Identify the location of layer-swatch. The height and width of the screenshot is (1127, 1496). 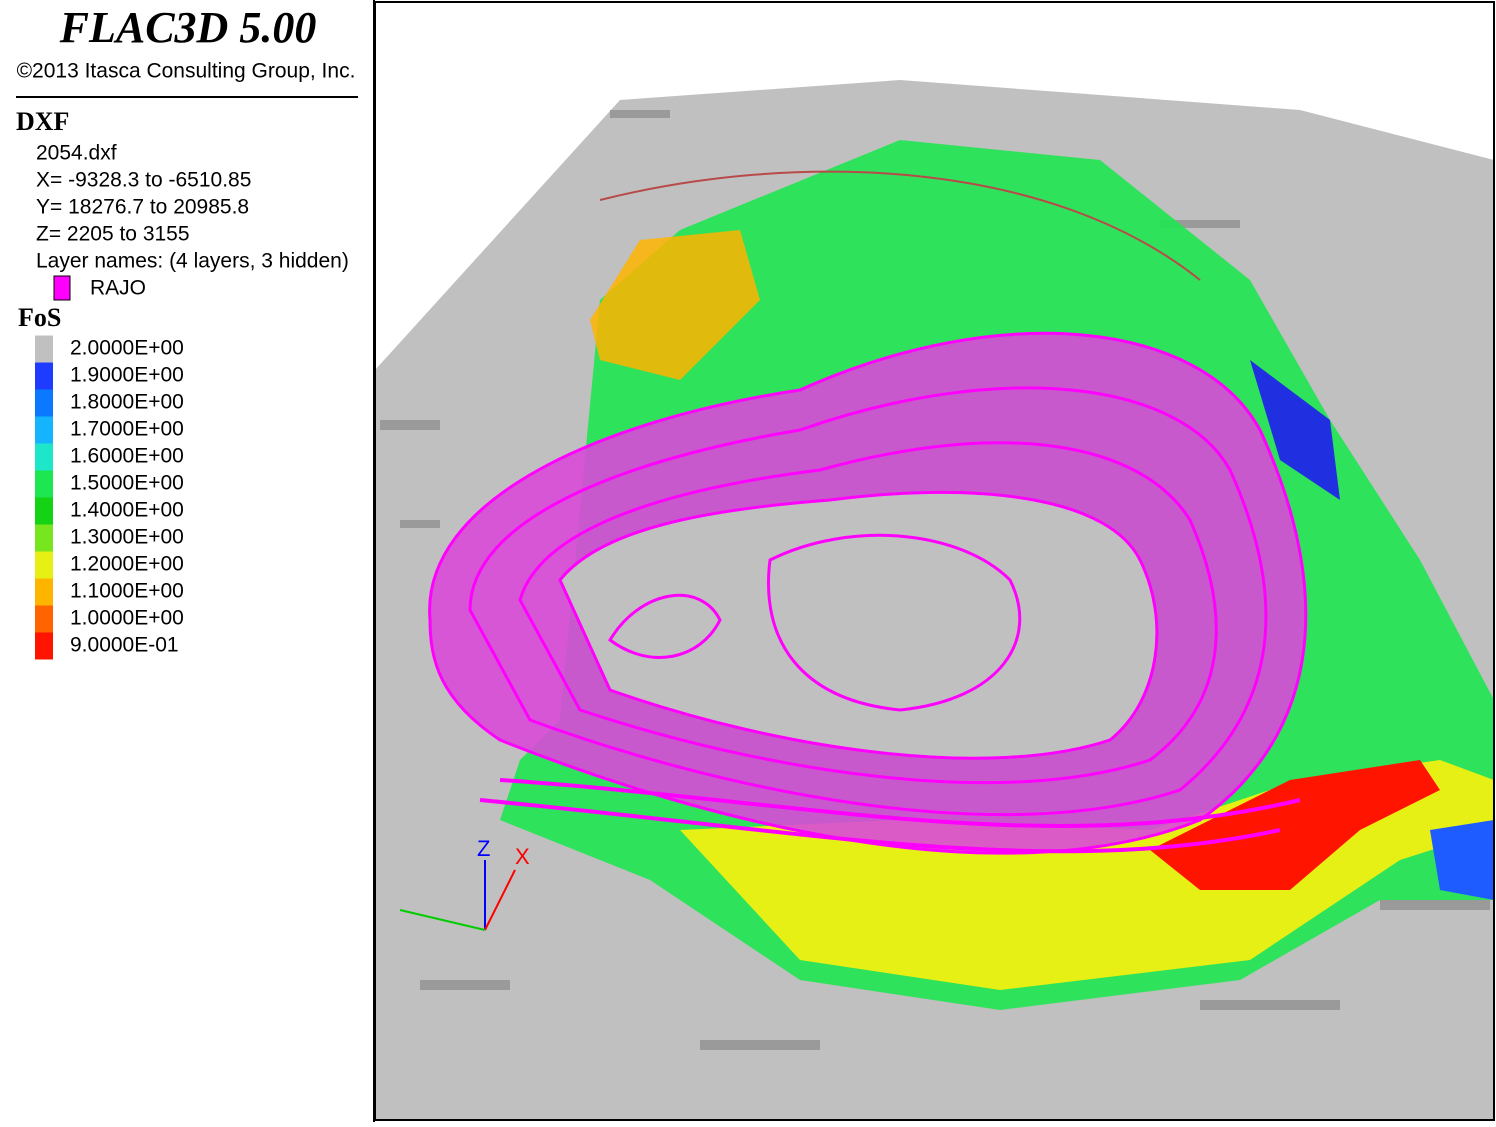
(62, 288).